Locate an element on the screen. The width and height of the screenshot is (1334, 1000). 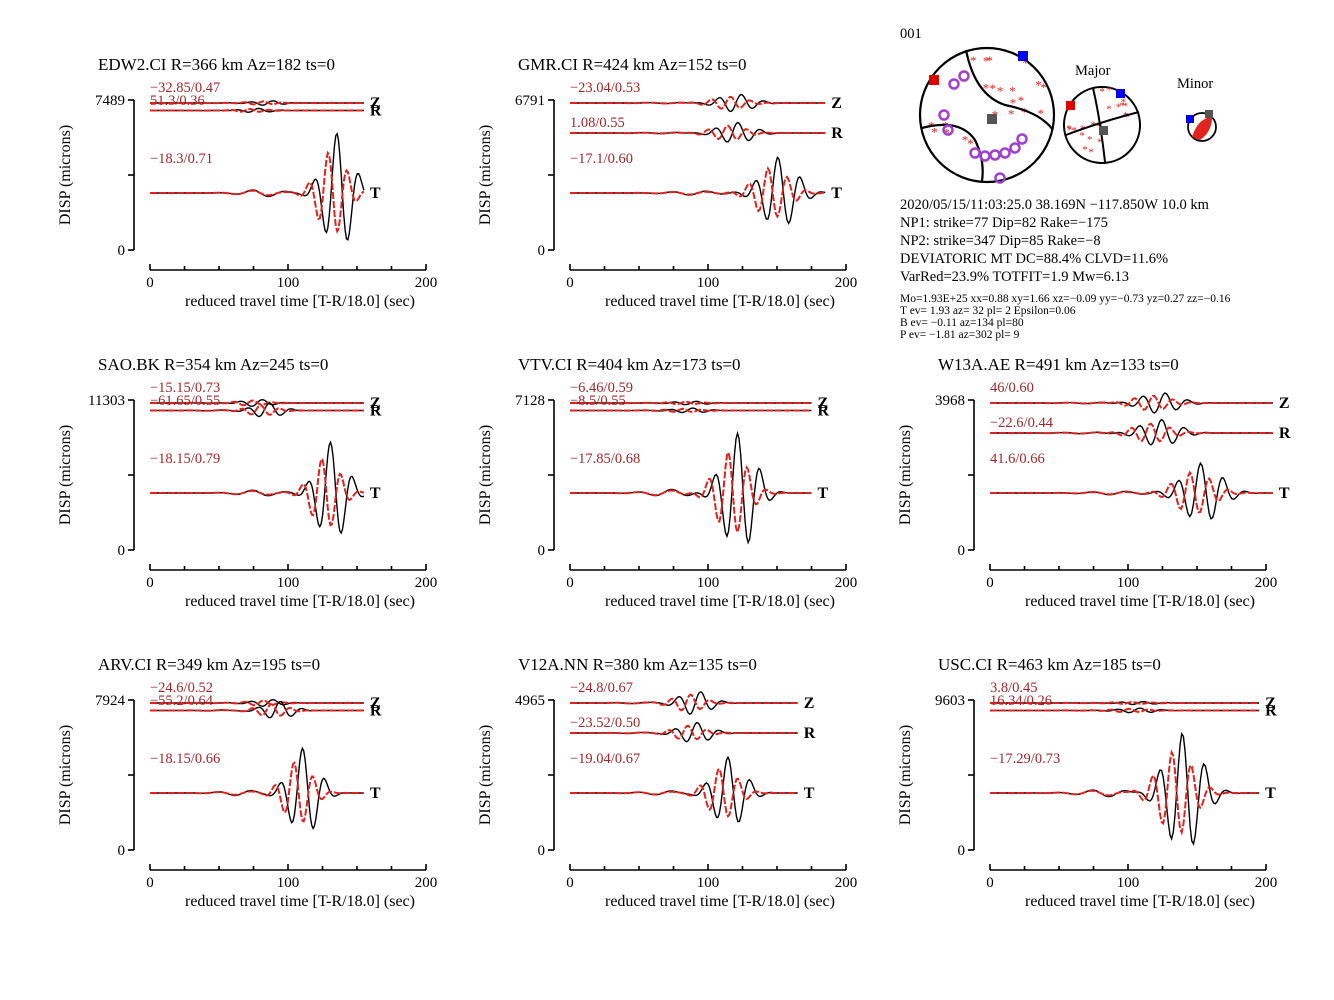
y-tick-label-max: 9603 is located at coordinates (950, 701).